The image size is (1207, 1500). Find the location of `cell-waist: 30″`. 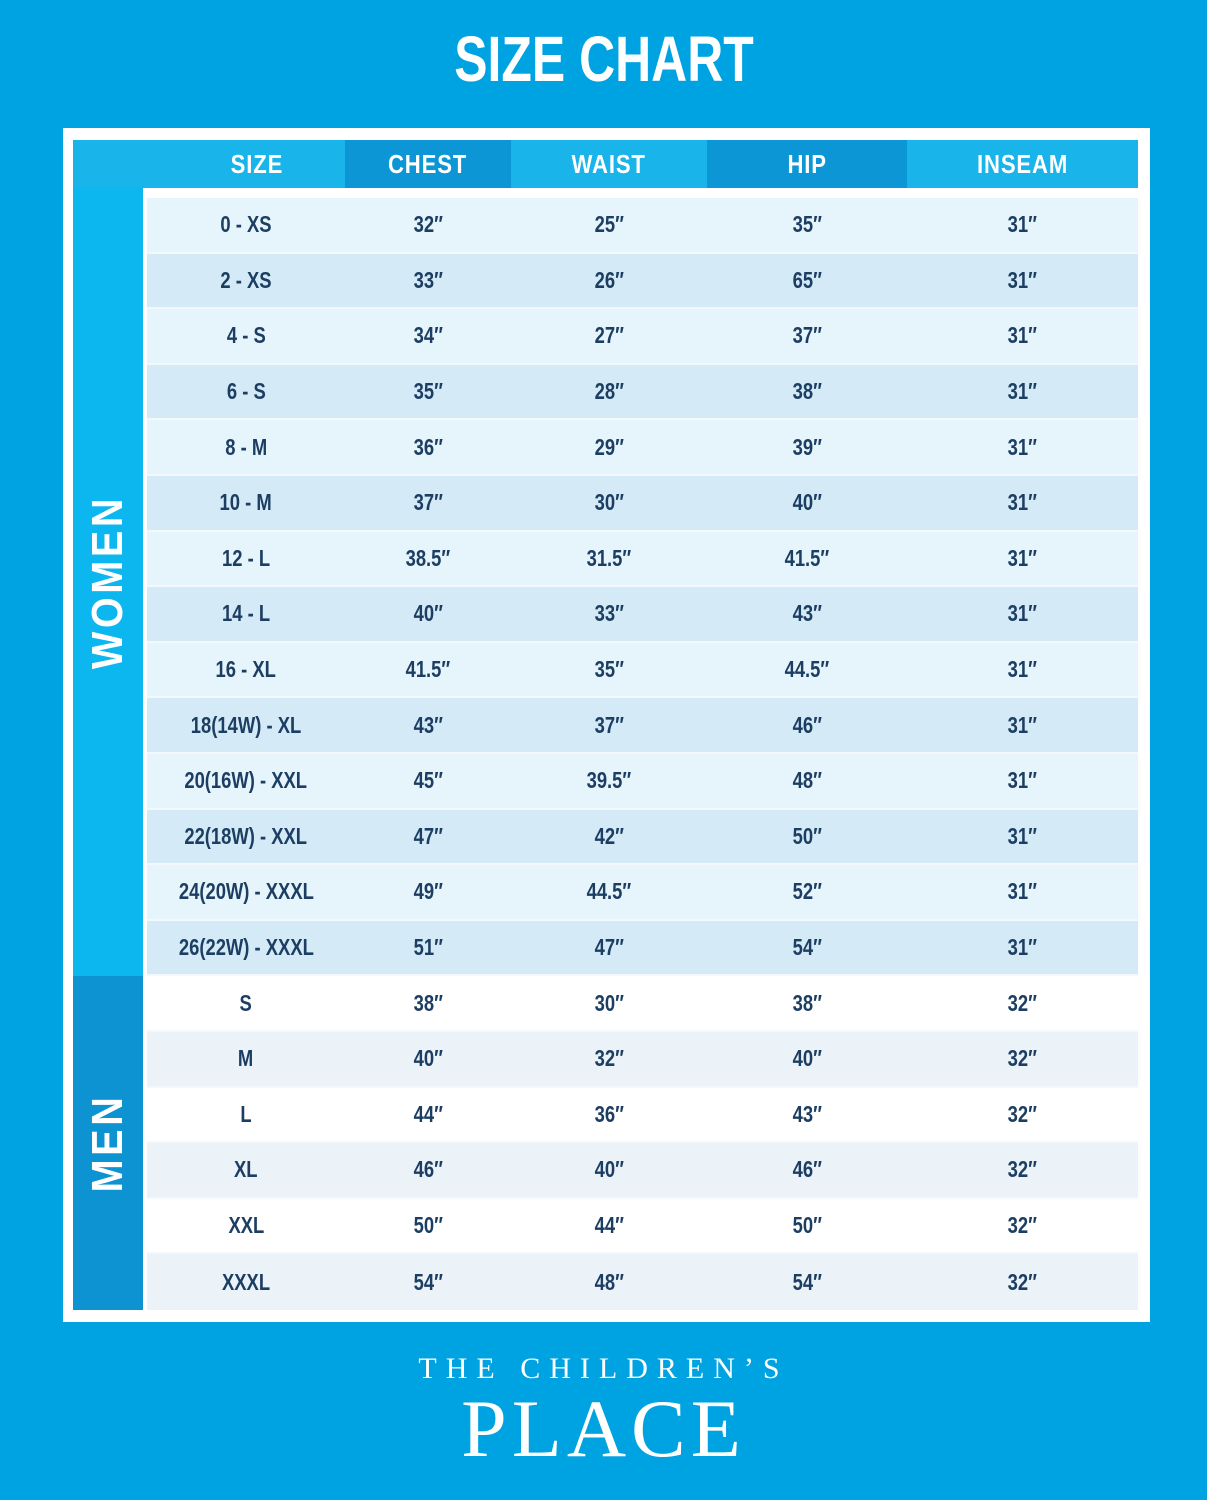

cell-waist: 30″ is located at coordinates (609, 1002).